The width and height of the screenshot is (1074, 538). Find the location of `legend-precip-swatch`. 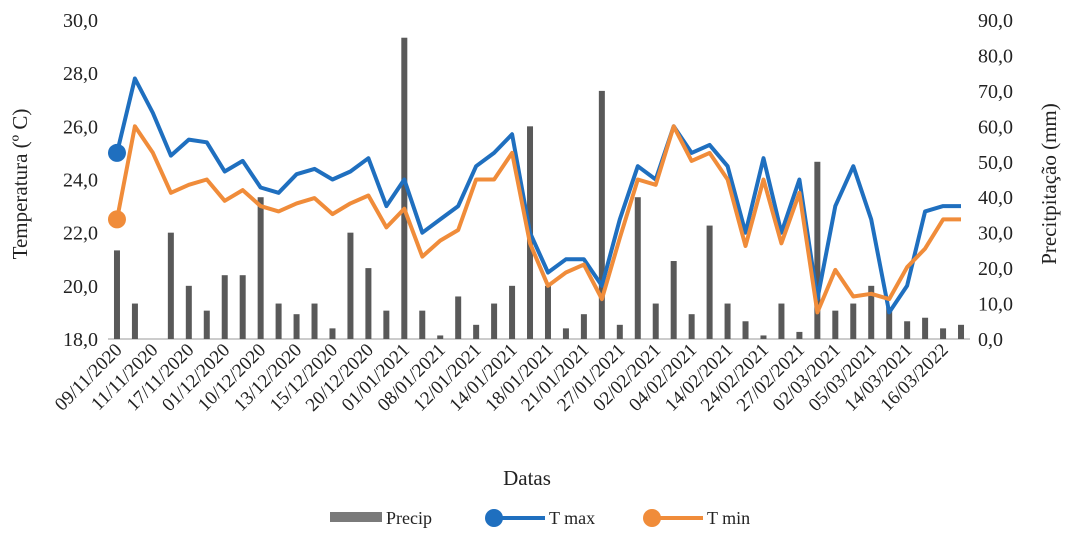

legend-precip-swatch is located at coordinates (356, 517).